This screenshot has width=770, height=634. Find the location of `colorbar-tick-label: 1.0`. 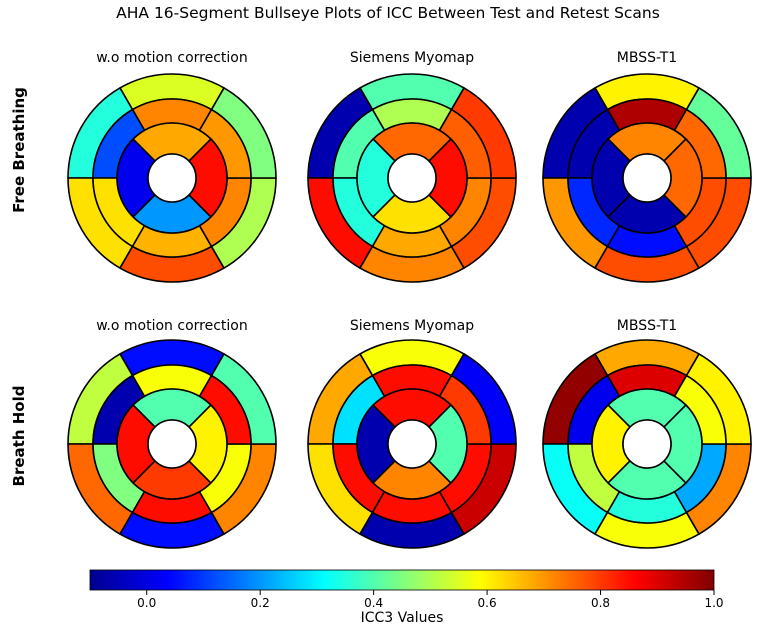

colorbar-tick-label: 1.0 is located at coordinates (713, 603).